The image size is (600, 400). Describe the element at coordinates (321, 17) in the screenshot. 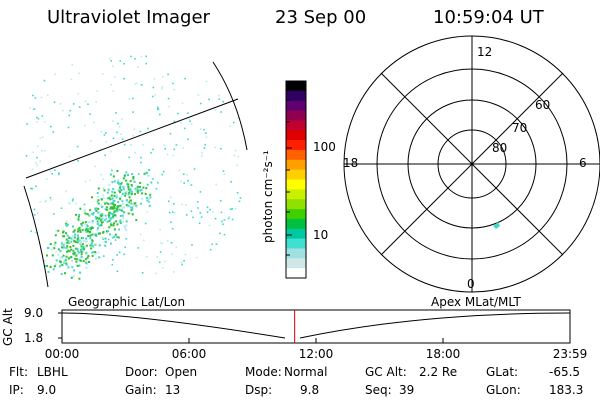

I see `date-label: 23 Sep 00` at that location.